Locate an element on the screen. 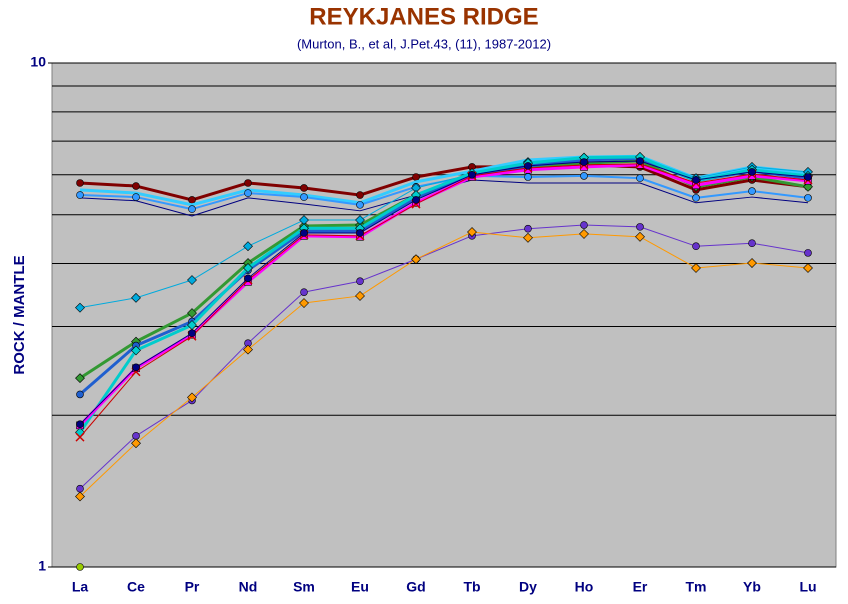 The height and width of the screenshot is (604, 848). x-tick-label: Nd is located at coordinates (248, 587).